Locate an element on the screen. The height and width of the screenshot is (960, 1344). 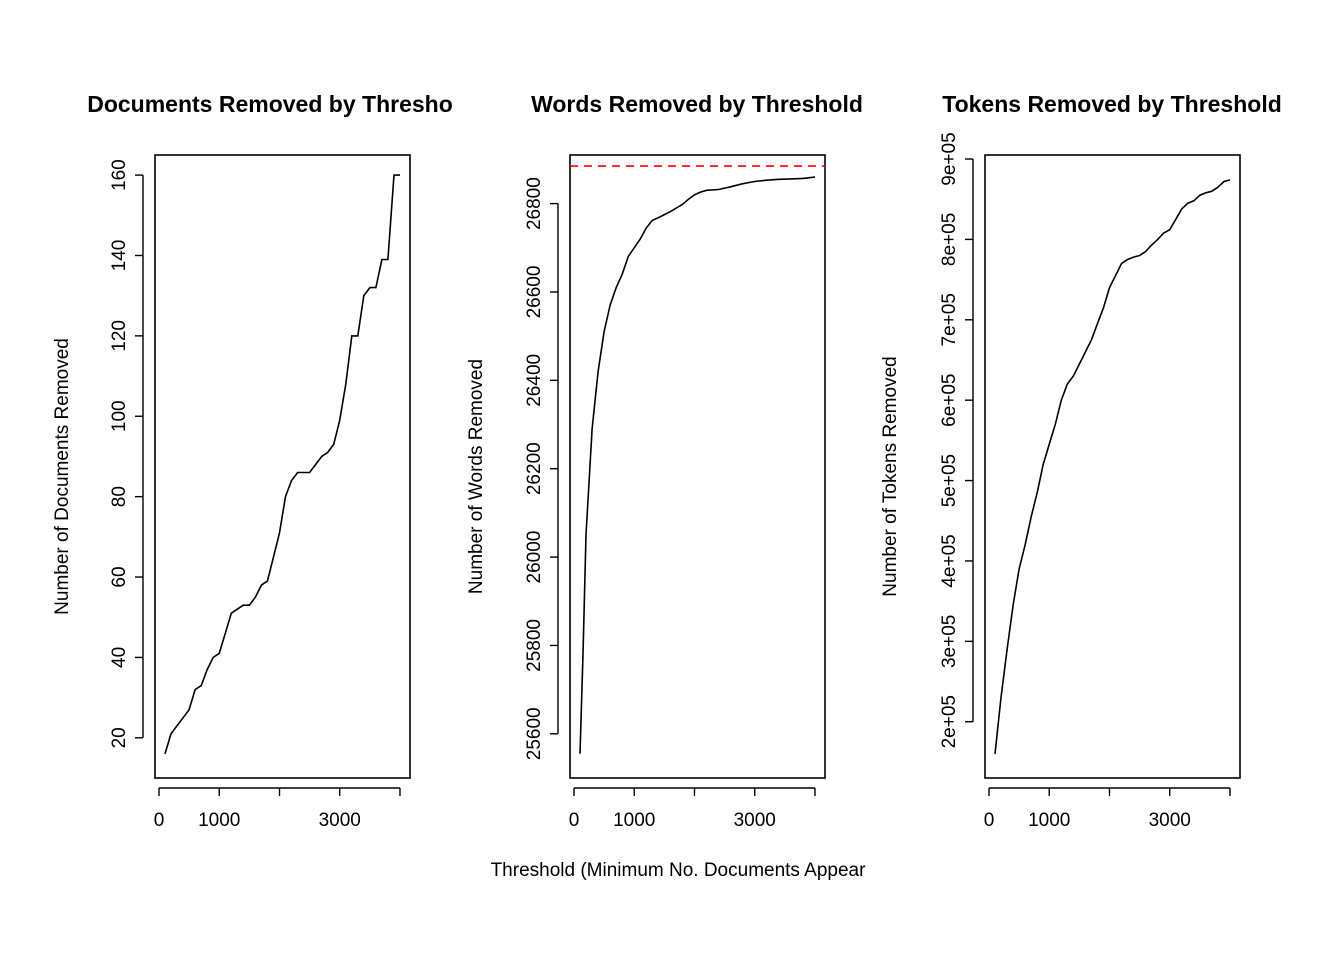
chart-title: Words Removed by Threshold is located at coordinates (697, 104).